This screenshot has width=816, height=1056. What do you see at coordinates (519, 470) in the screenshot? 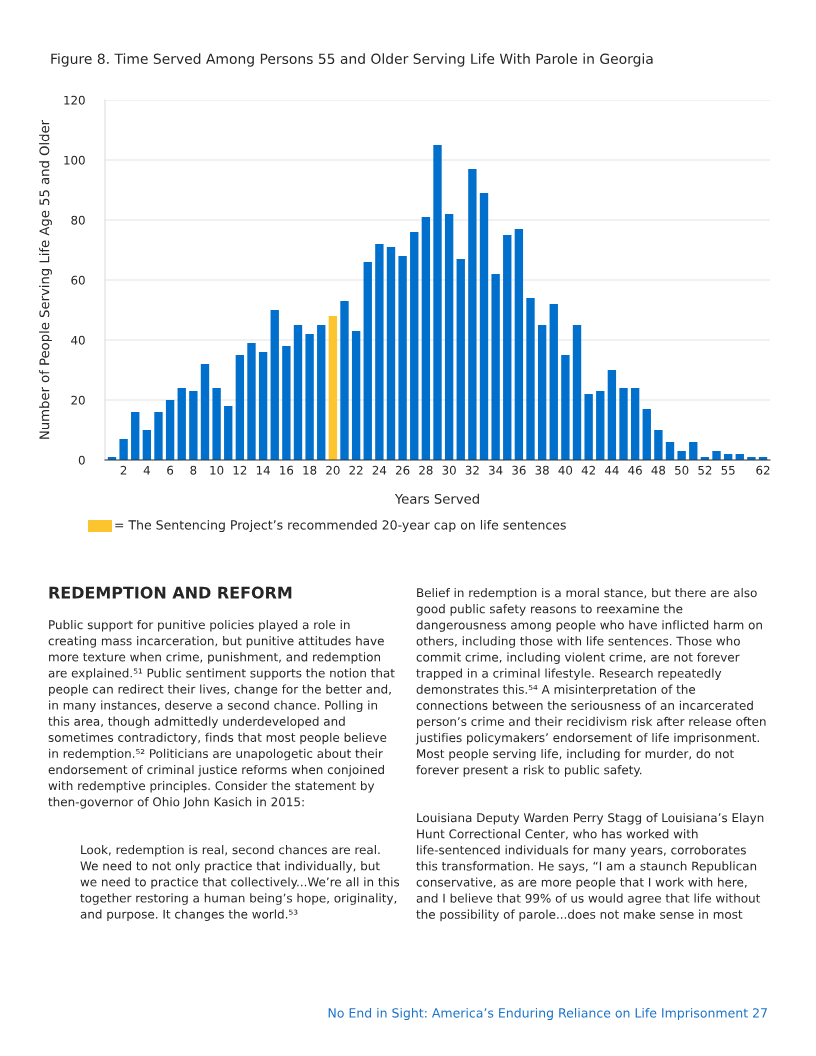
I see `x-tick-label: 36` at bounding box center [519, 470].